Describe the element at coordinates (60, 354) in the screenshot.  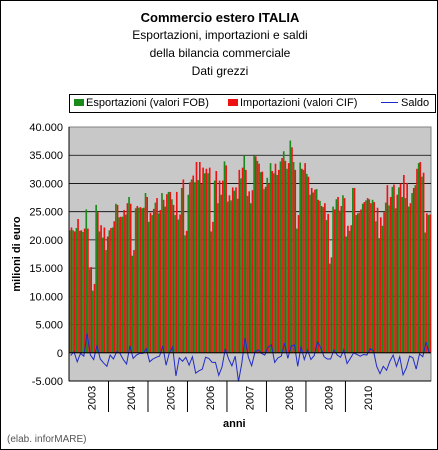
I see `y-tick-label: 0` at that location.